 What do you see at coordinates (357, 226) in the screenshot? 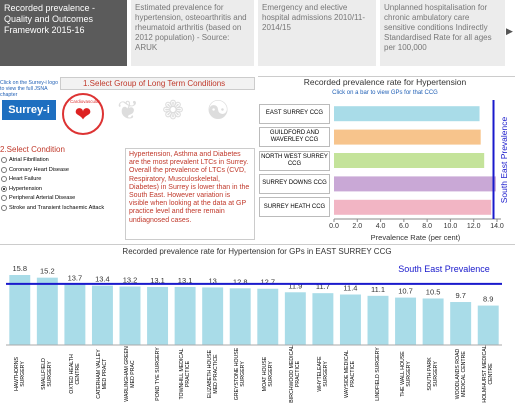
I see `x-tick-label: 2.0` at bounding box center [357, 226].